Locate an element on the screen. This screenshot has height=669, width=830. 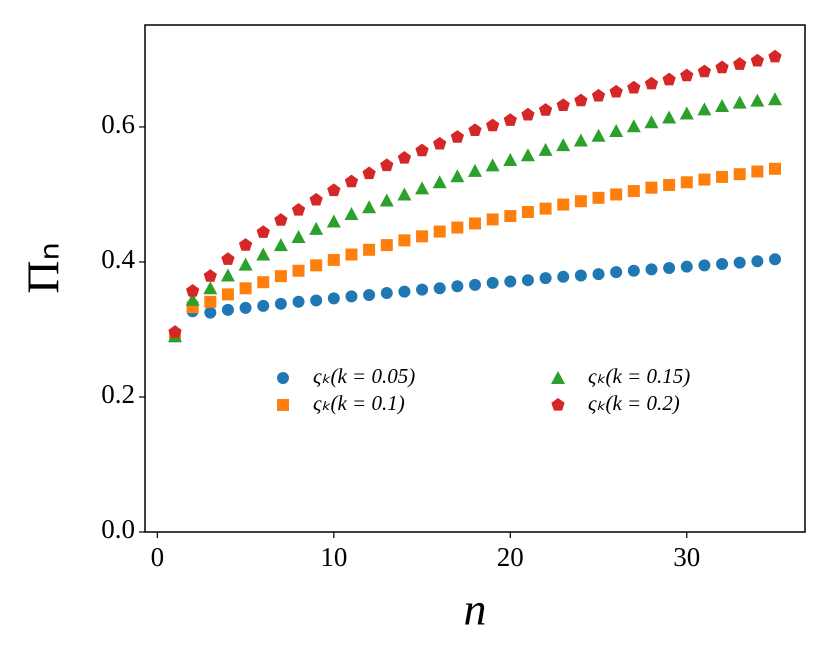
y-tick-label: 0.6 is located at coordinates (118, 124).